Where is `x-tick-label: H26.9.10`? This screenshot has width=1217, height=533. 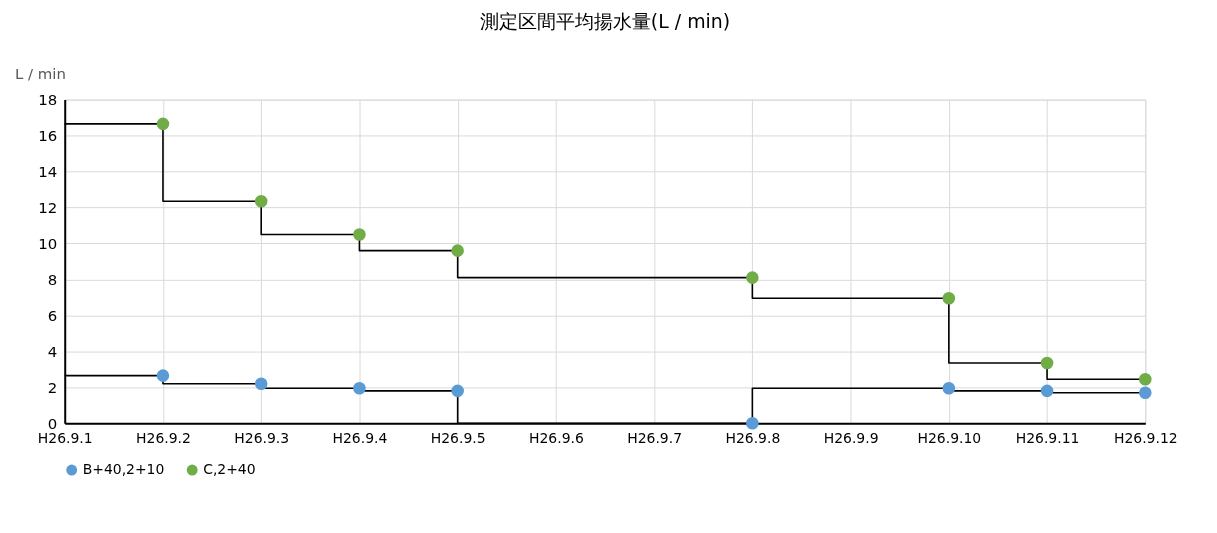
x-tick-label: H26.9.10 is located at coordinates (949, 437).